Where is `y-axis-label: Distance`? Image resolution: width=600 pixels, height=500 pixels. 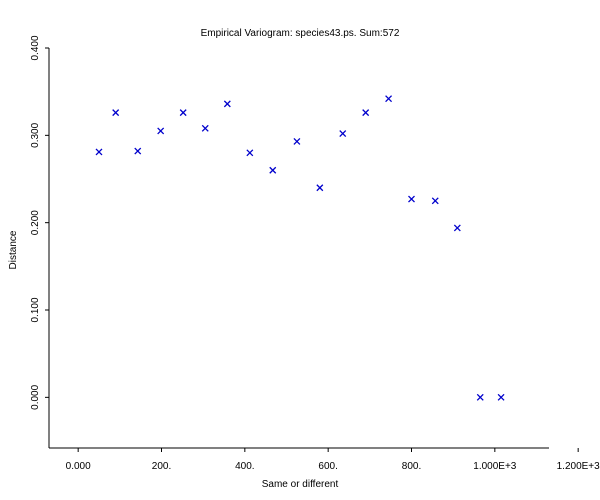 y-axis-label: Distance is located at coordinates (13, 249).